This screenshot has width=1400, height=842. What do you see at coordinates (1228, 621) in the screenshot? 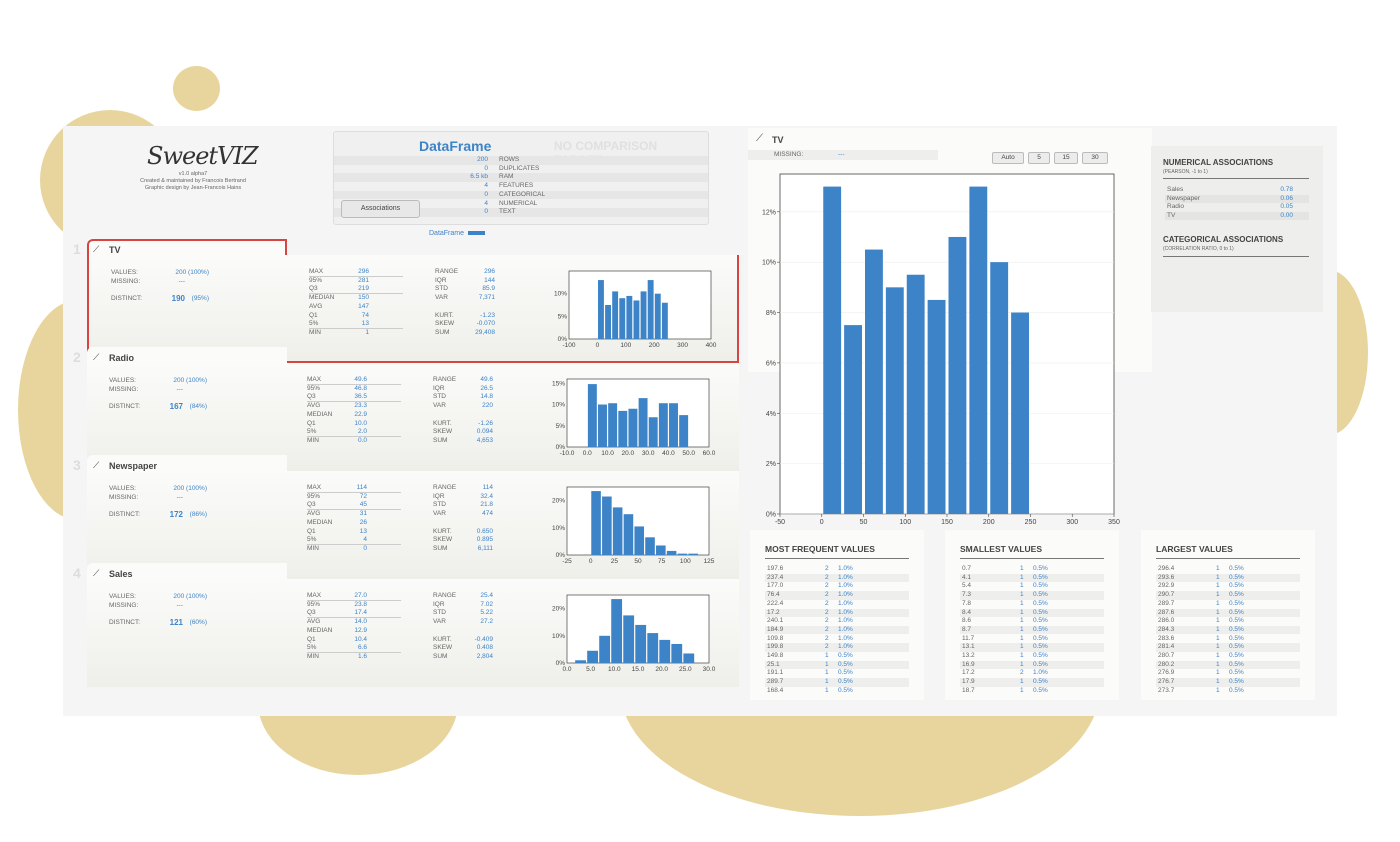
I see `value-row: 286.0 1 0.5%` at bounding box center [1228, 621].